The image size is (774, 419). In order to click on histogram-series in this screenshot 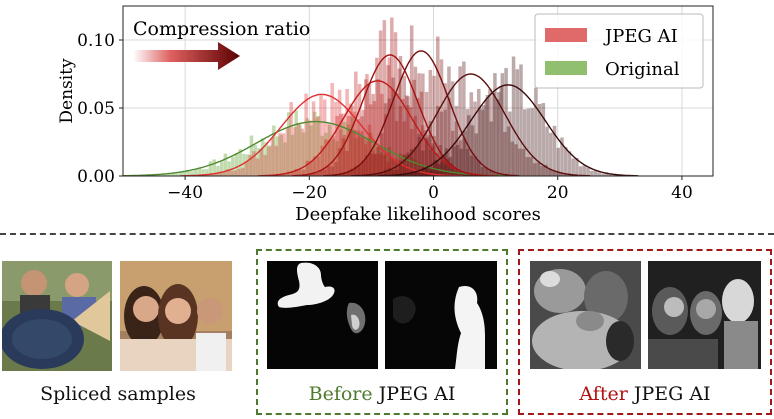, I will do `click(471, 118)`.